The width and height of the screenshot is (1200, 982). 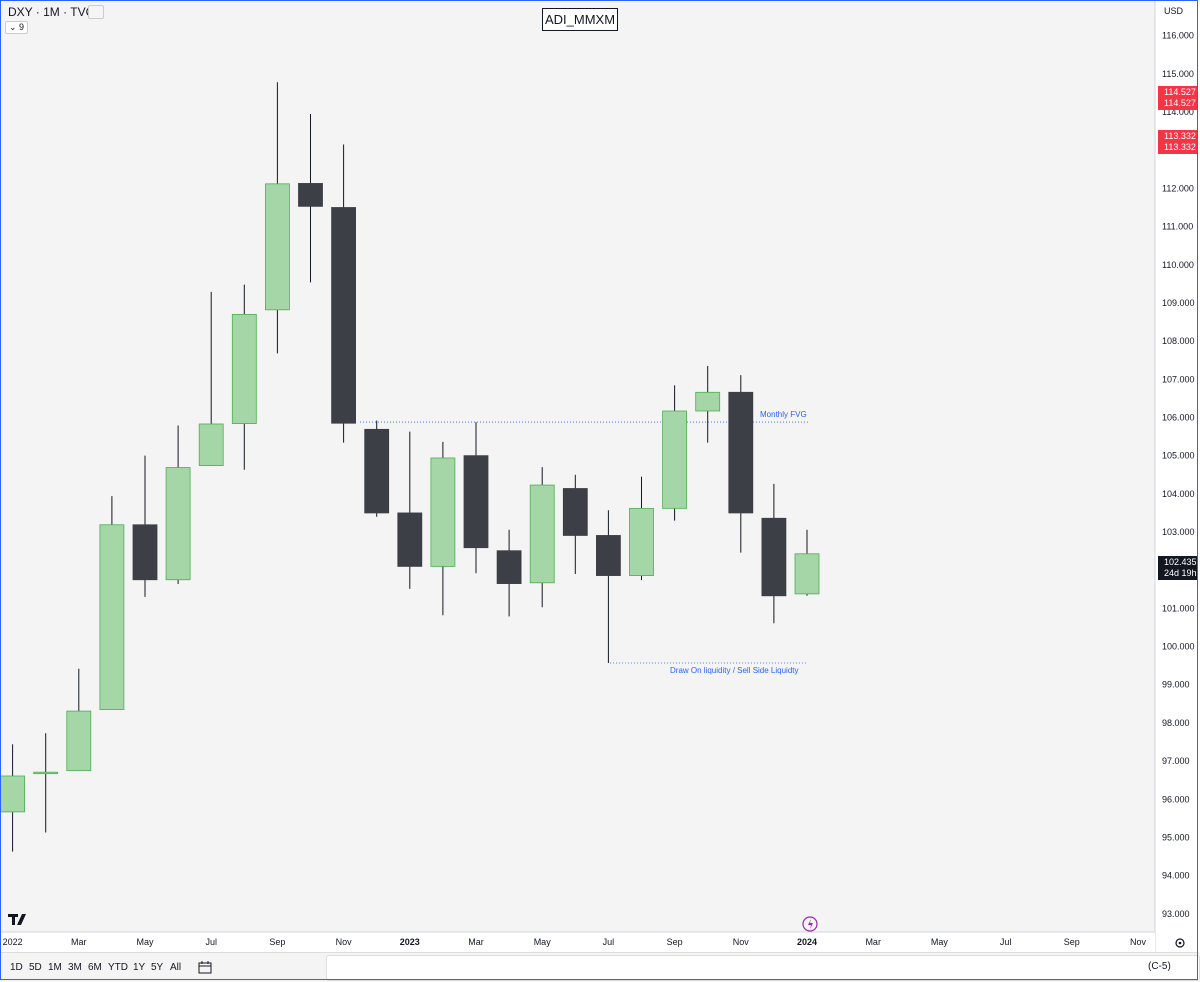 I want to click on time-axis, so click(x=577, y=942).